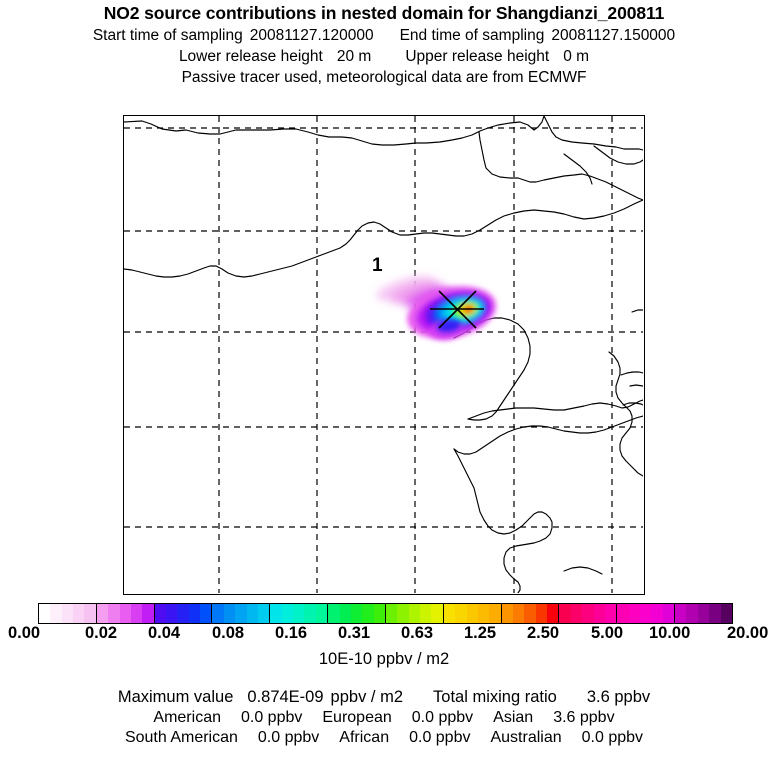 The height and width of the screenshot is (768, 768). I want to click on total-mixing-ratio-value: 3.6 ppbv, so click(618, 697).